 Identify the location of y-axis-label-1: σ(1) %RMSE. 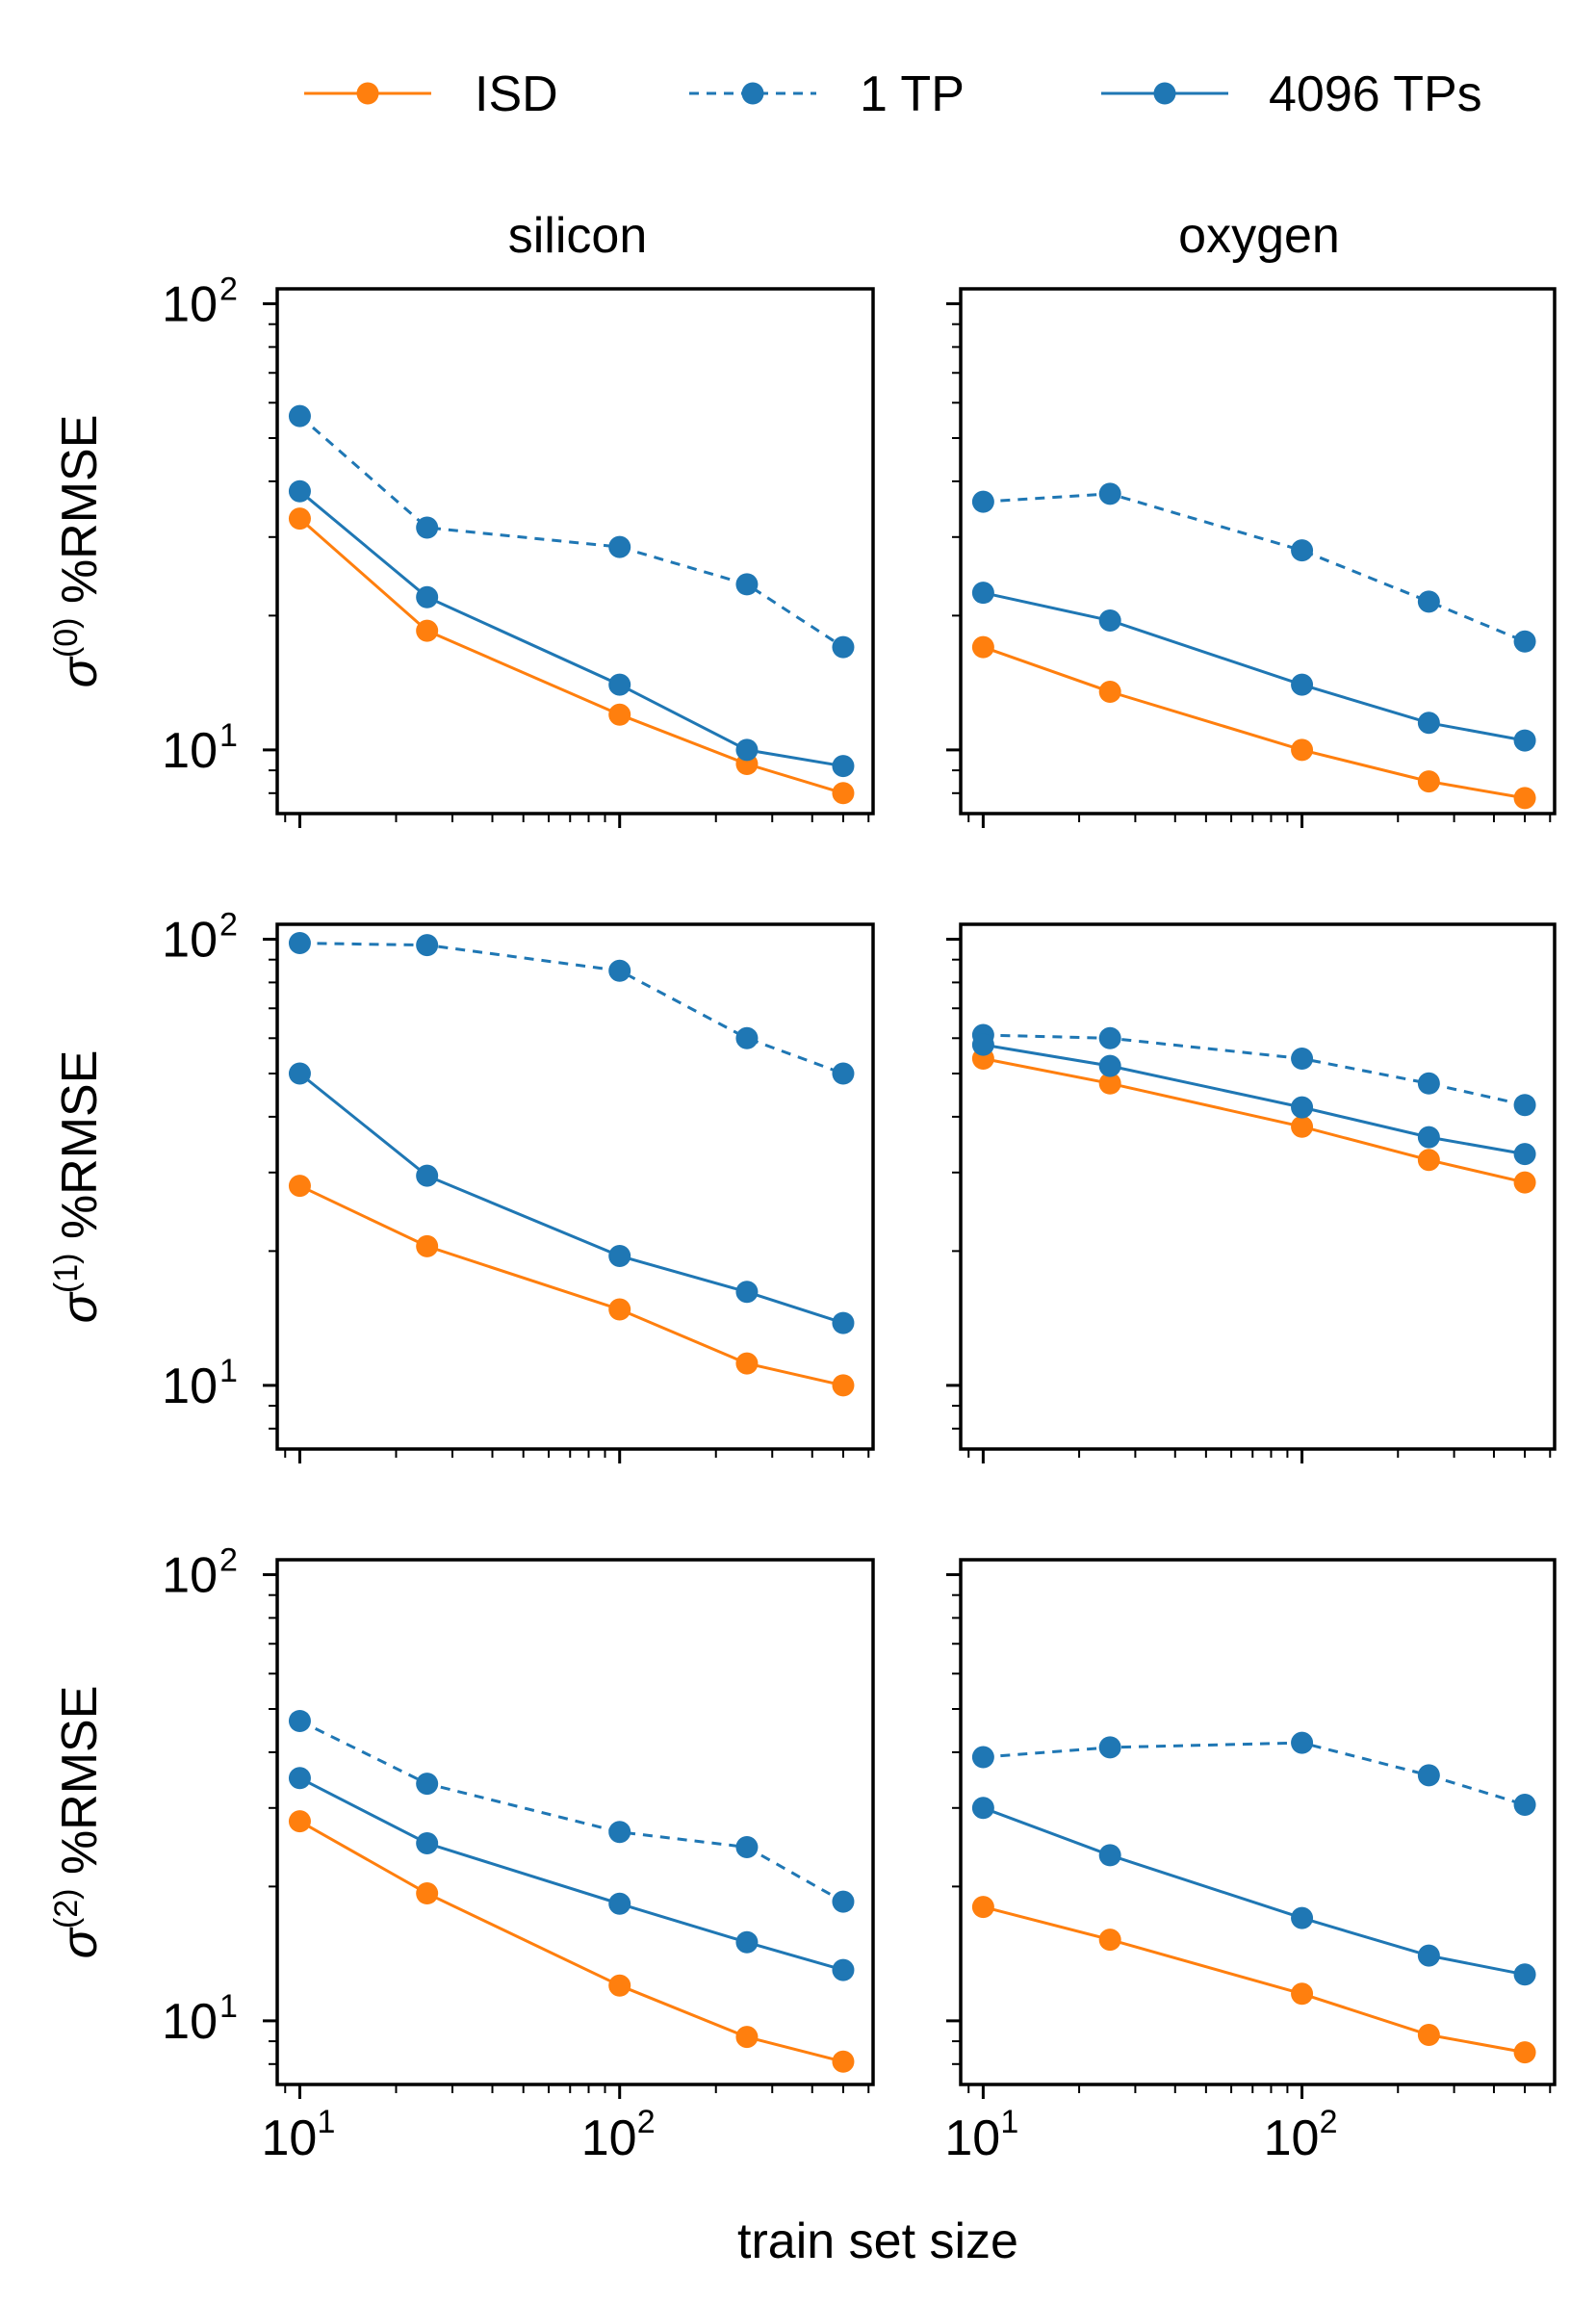
(78, 1187).